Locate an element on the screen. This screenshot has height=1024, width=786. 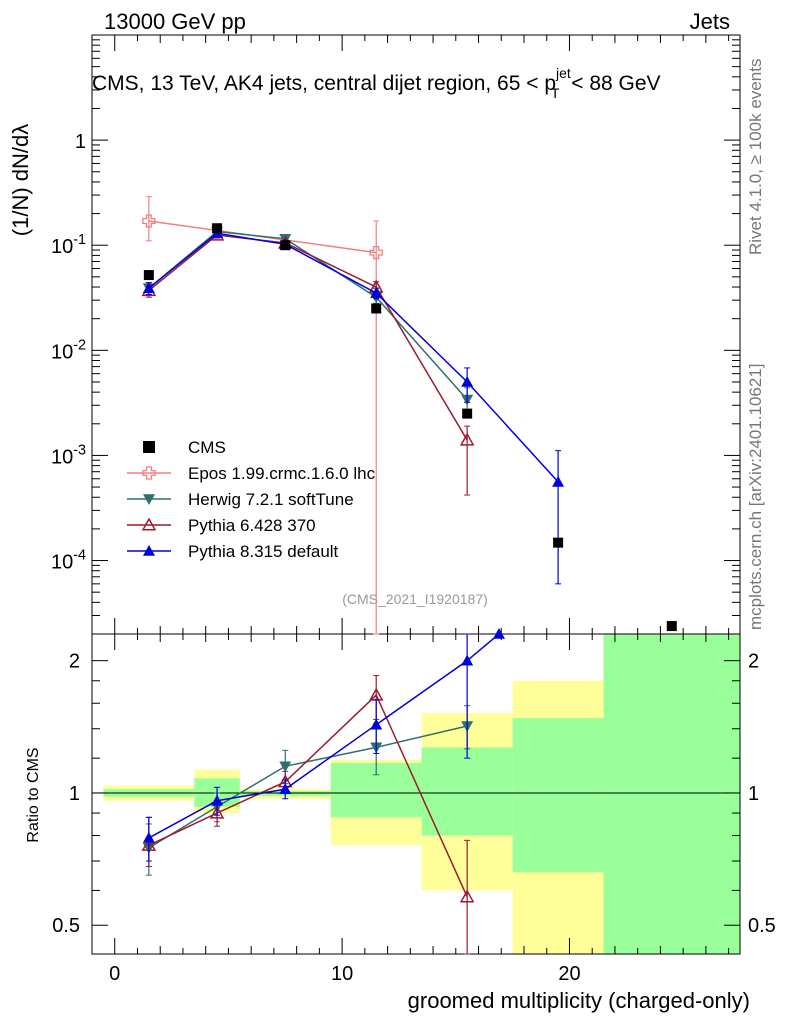
legend-item-3: Pythia 6.428 370 is located at coordinates (221, 525).